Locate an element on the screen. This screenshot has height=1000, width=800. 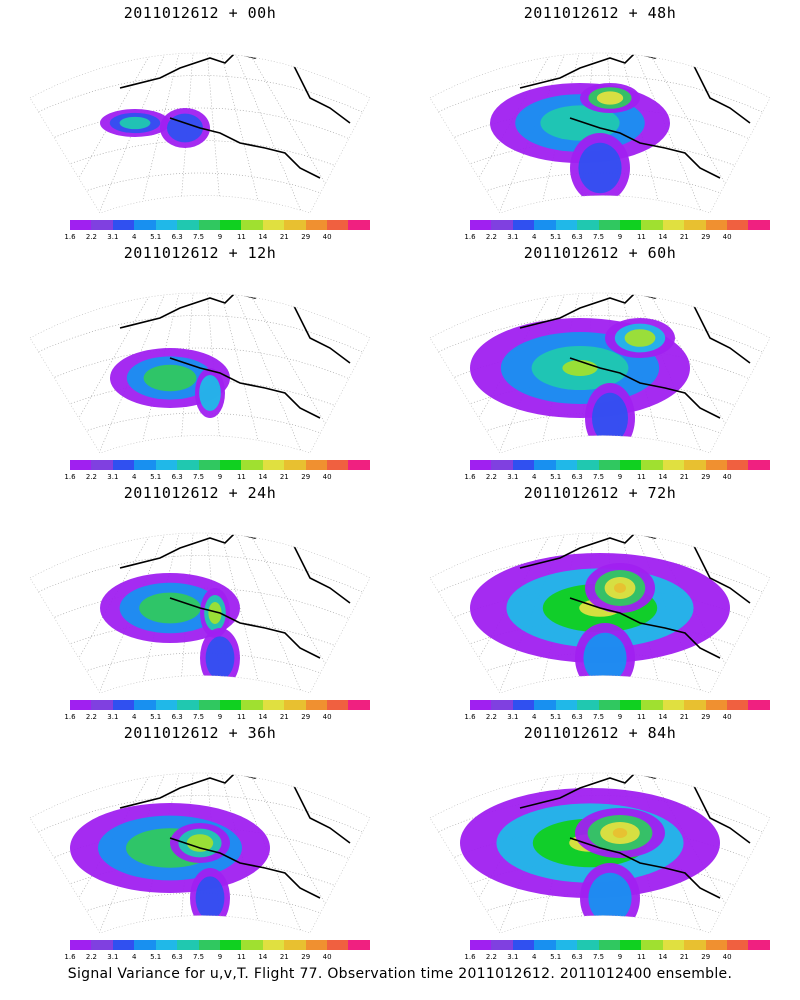
panel-title: 2011012612 + 84h is located at coordinates (600, 733).